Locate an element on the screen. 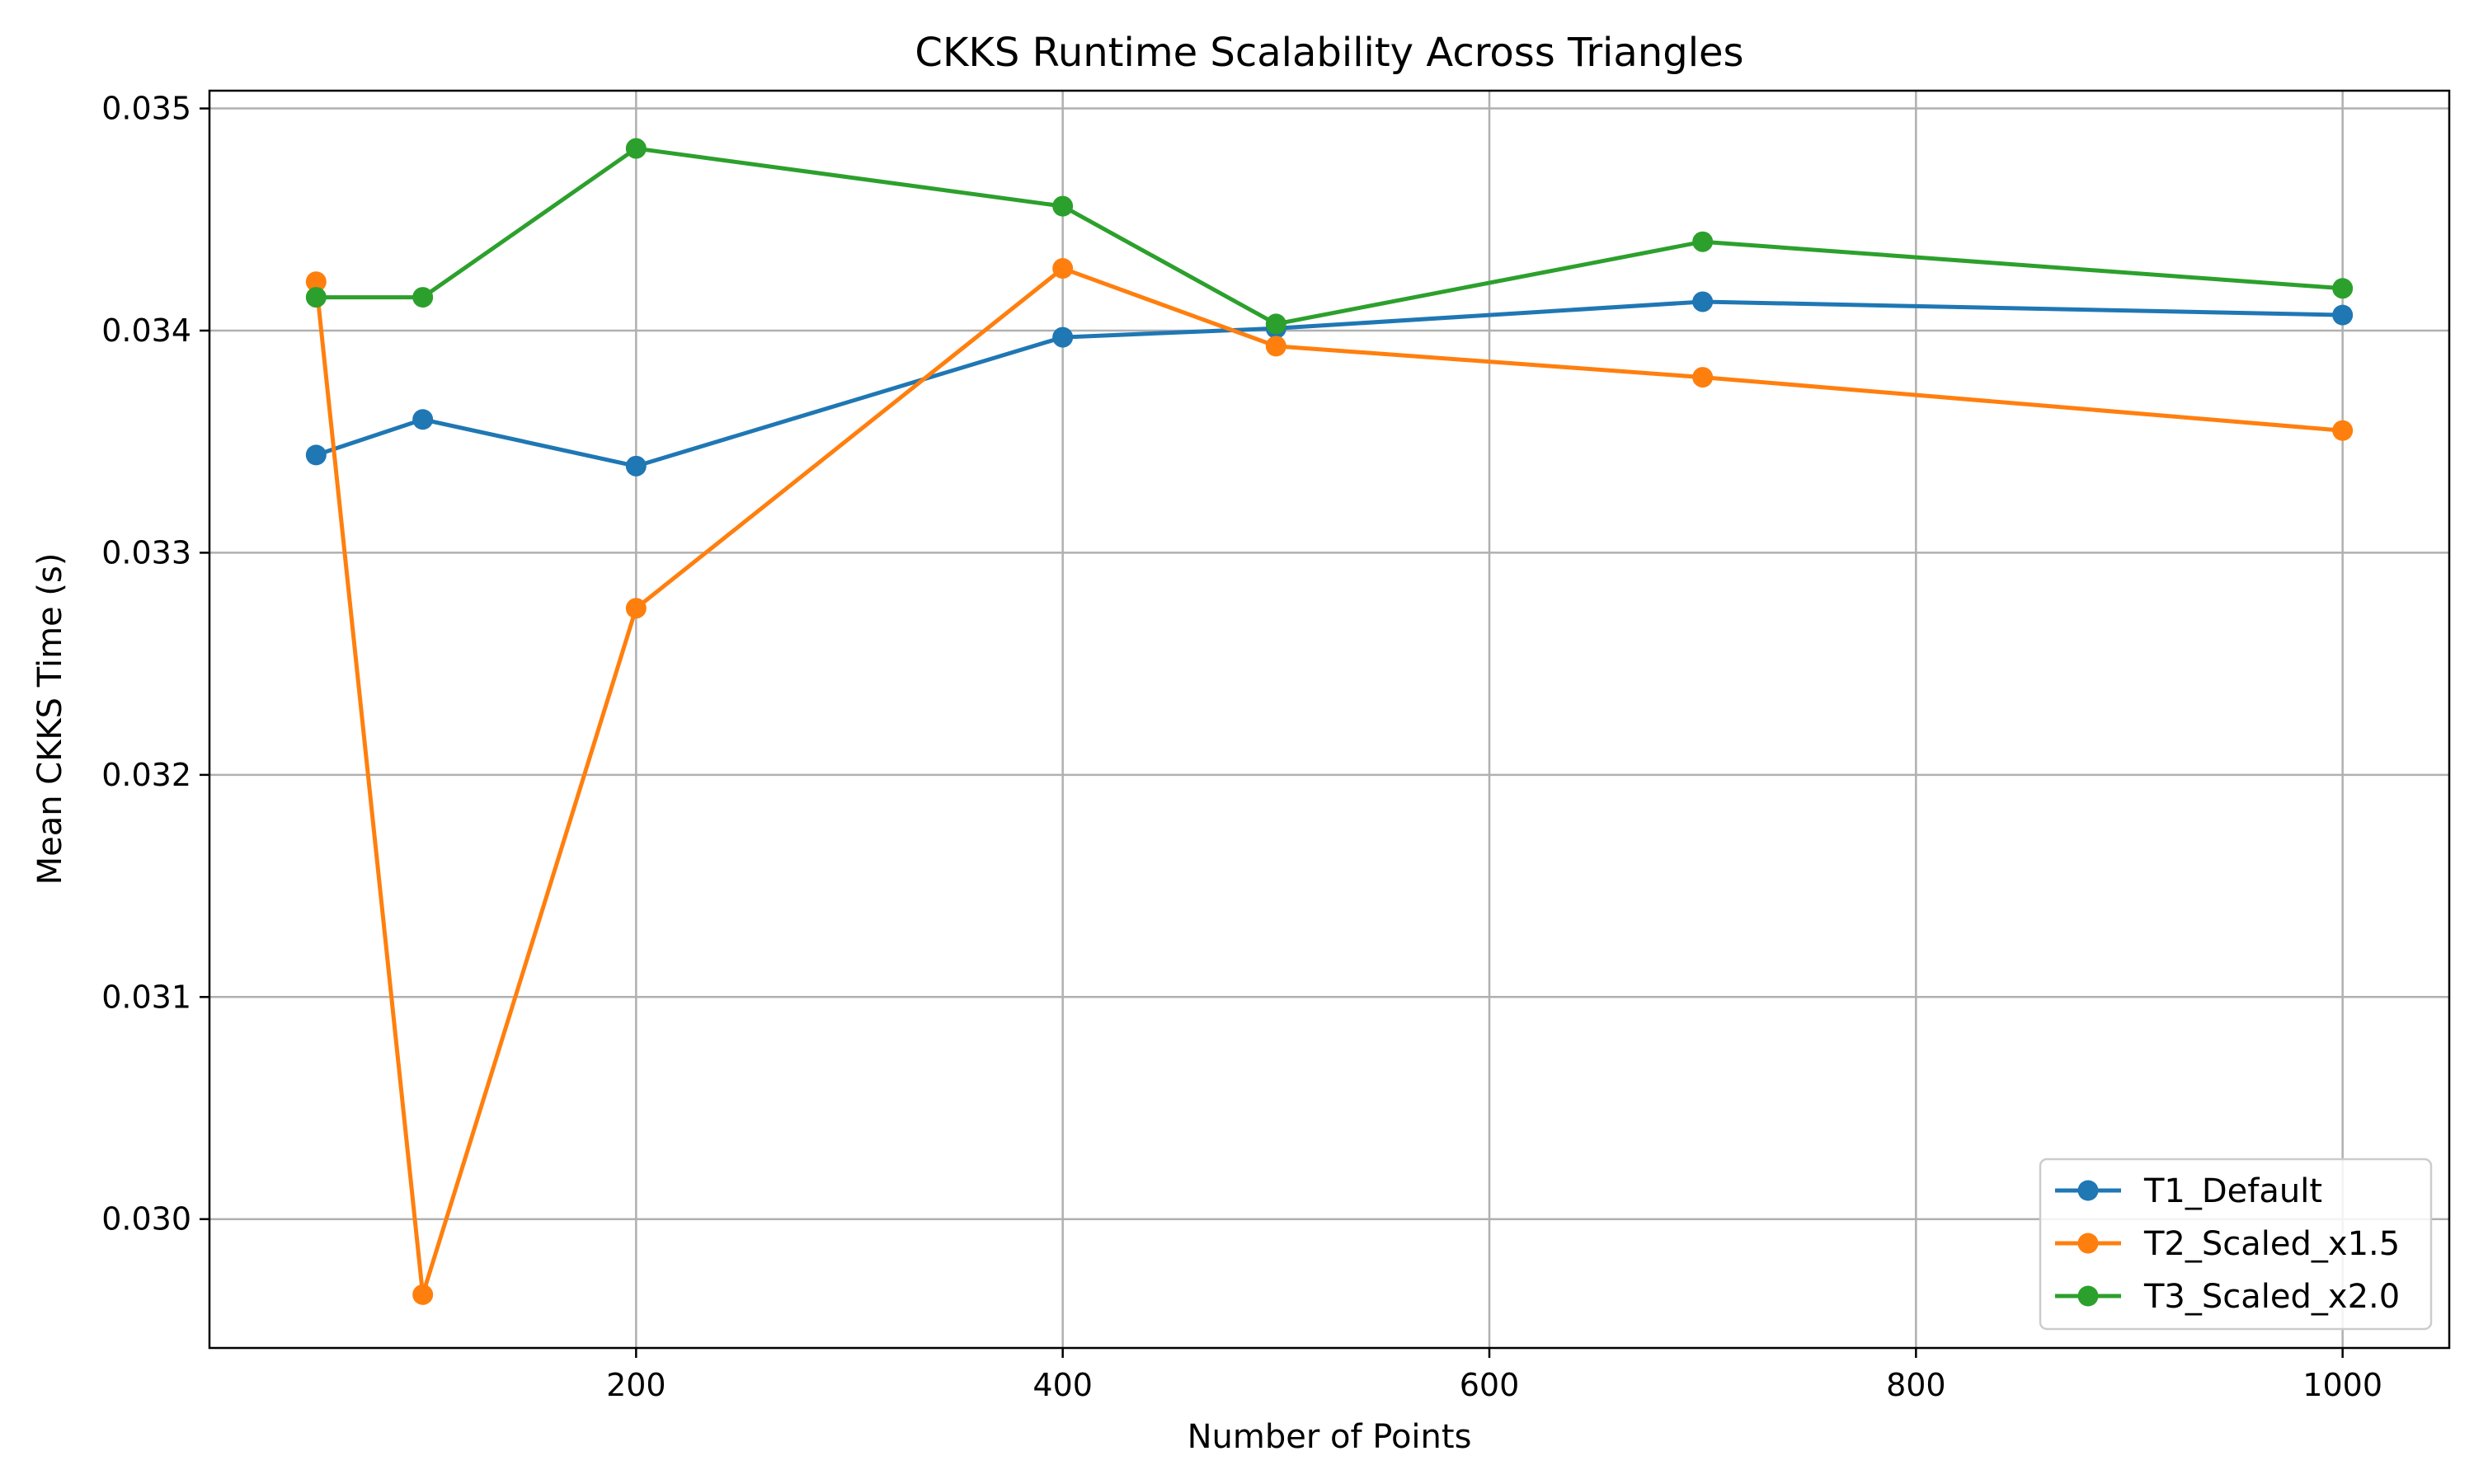  y-tick-label: 0.033 is located at coordinates (146, 552).